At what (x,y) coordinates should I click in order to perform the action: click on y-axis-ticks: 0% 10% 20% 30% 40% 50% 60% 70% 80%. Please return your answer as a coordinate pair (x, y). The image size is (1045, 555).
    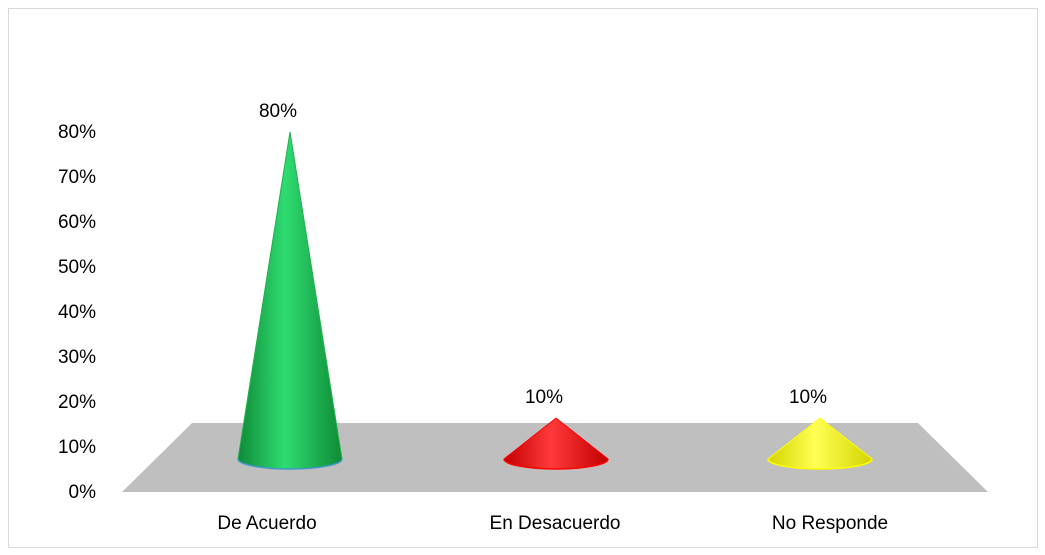
    Looking at the image, I should click on (77, 312).